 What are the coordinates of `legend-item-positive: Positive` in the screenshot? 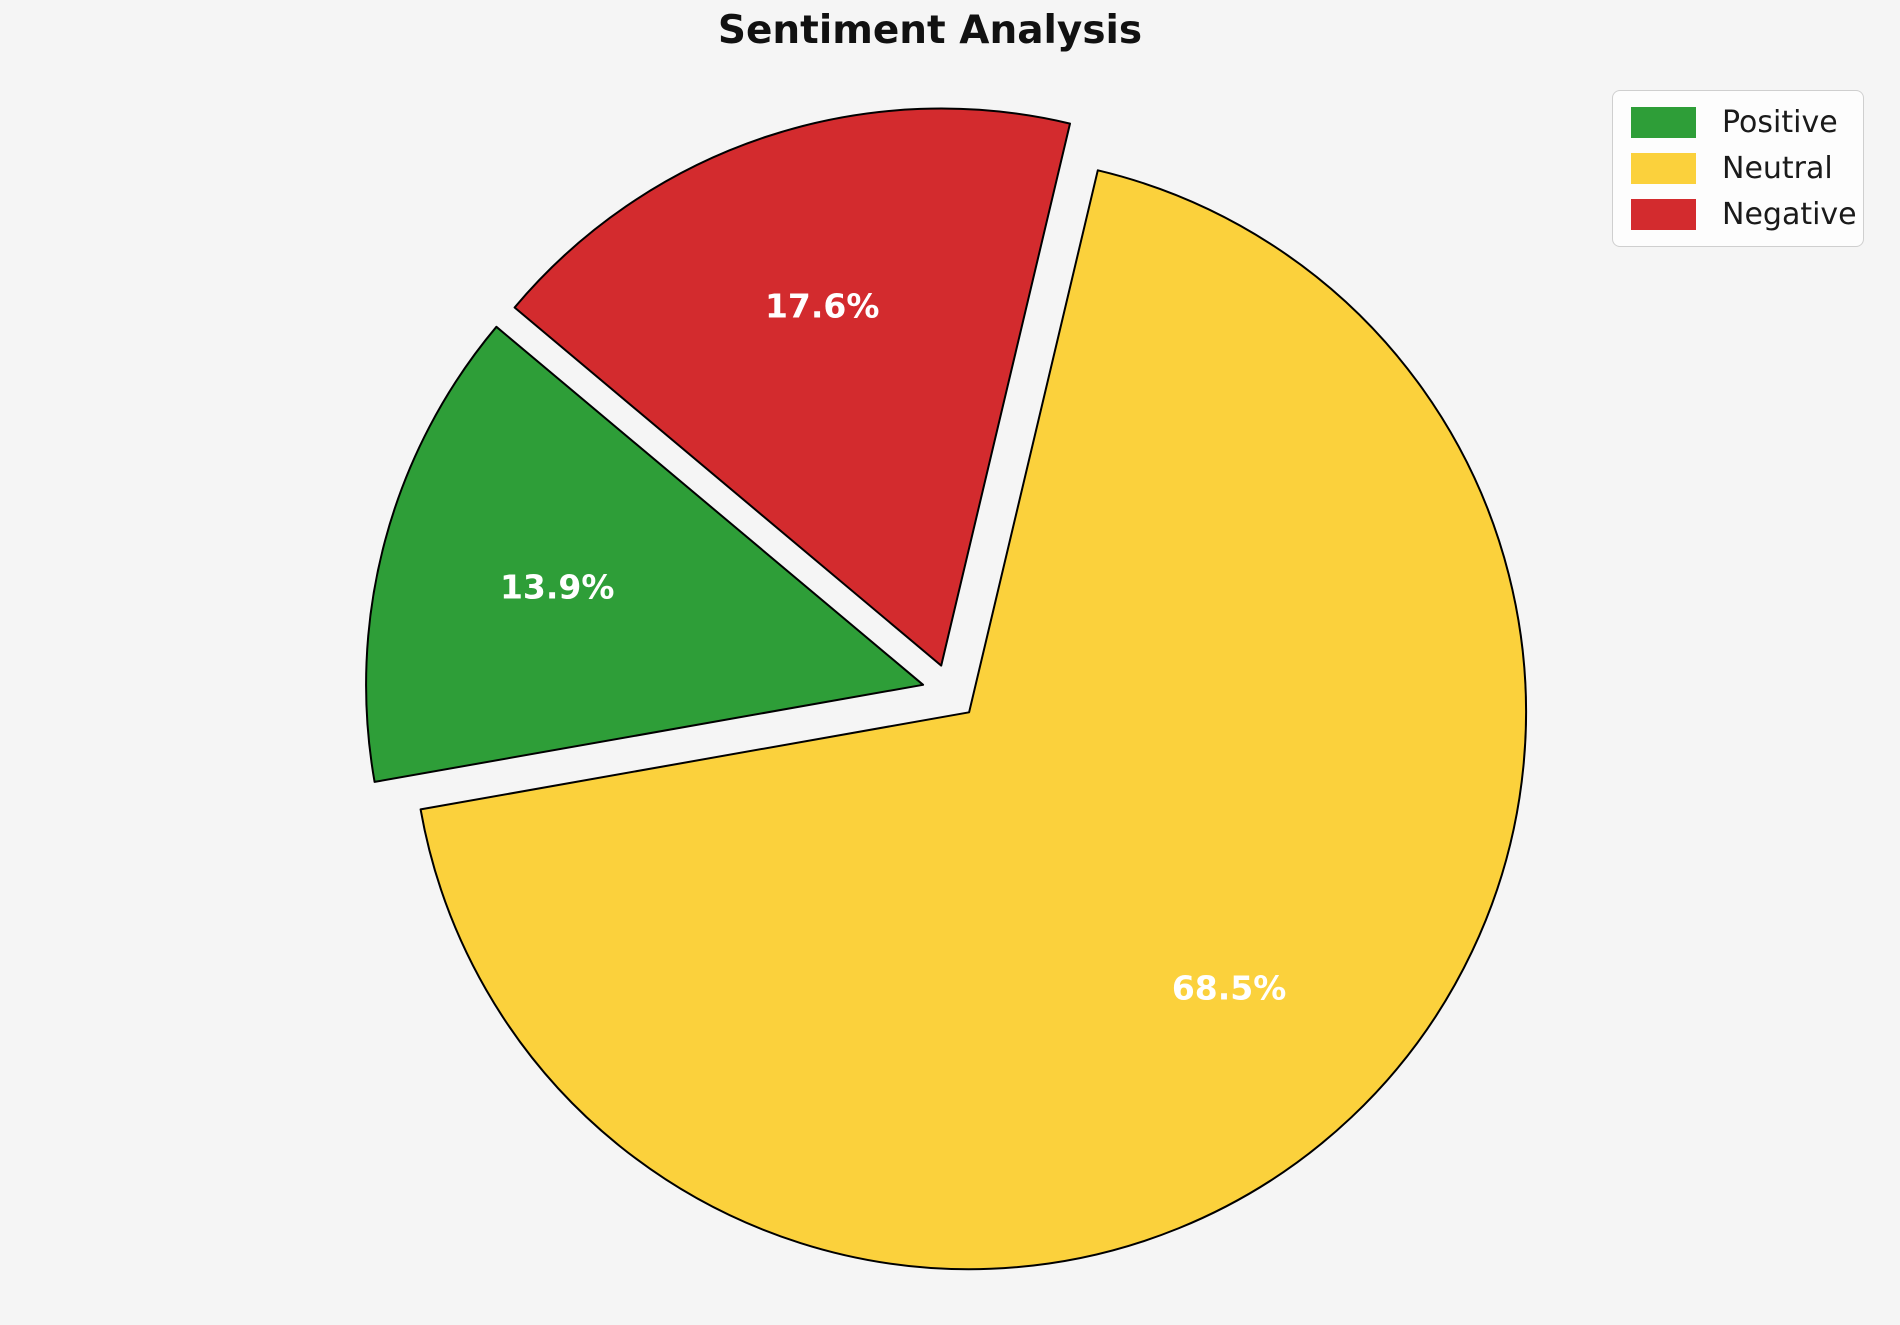 It's located at (1738, 122).